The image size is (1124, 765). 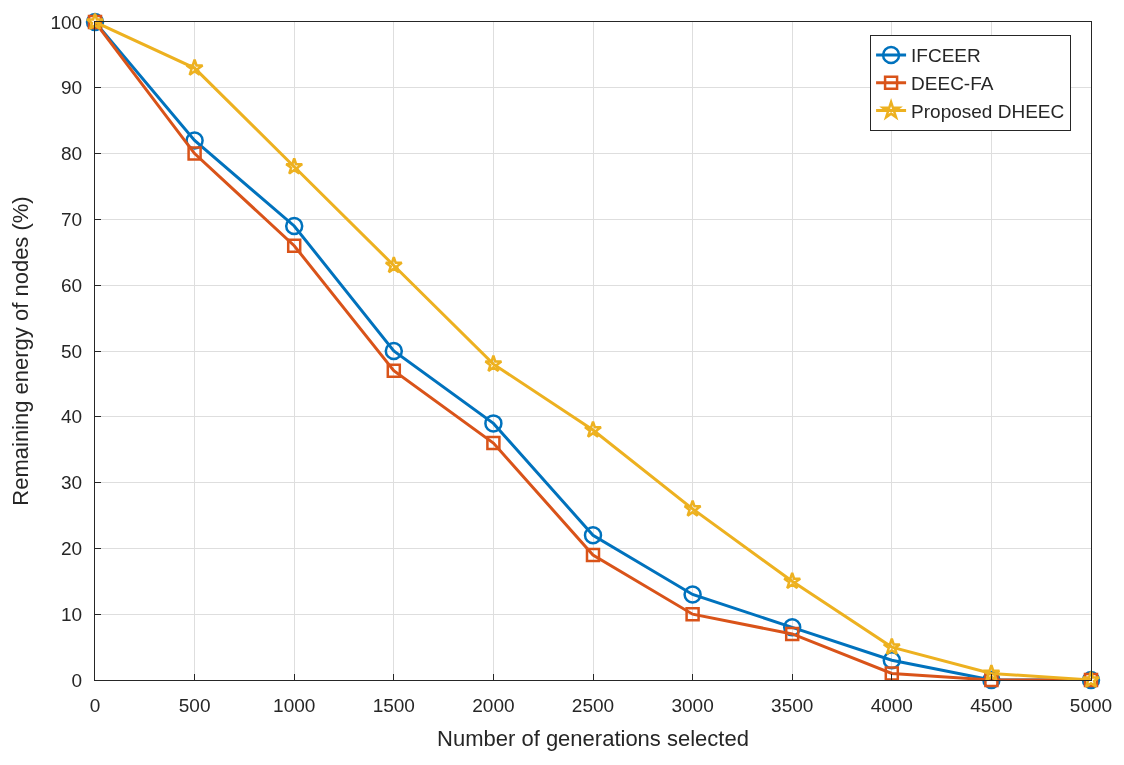 What do you see at coordinates (72, 351) in the screenshot?
I see `y-tick-label: 50` at bounding box center [72, 351].